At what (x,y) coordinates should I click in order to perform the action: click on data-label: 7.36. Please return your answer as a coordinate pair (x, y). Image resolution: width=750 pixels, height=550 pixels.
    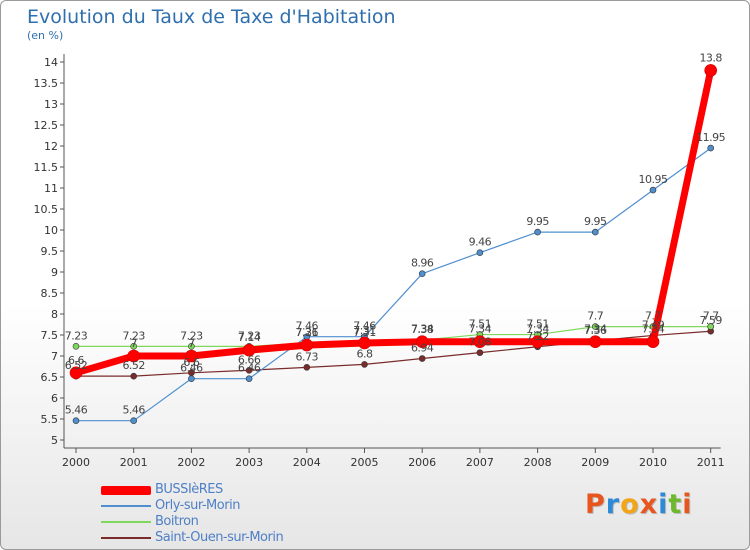
    Looking at the image, I should click on (595, 330).